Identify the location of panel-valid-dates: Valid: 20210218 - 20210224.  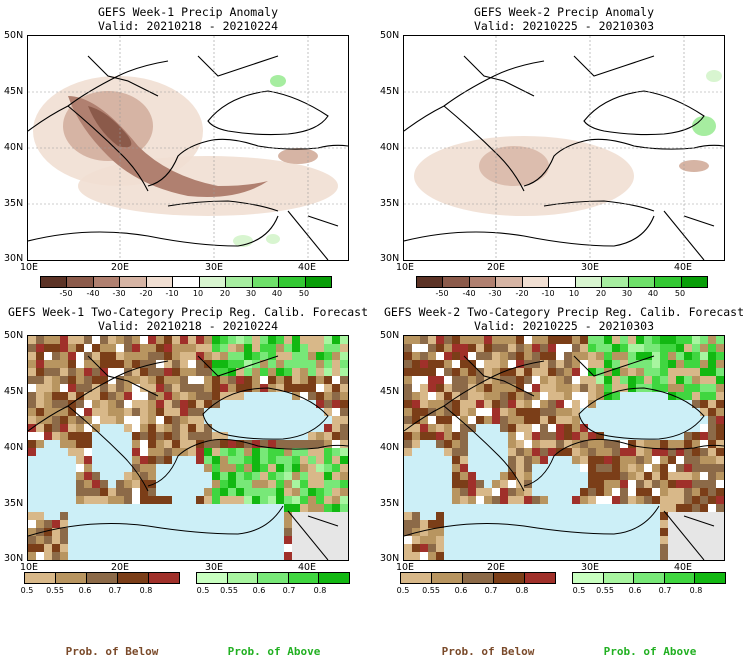
(187, 326).